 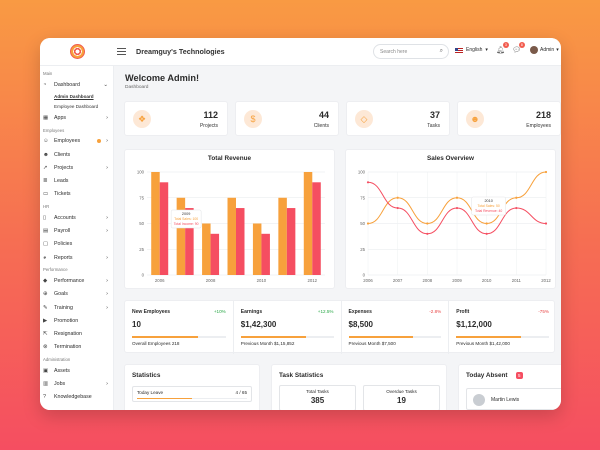 I want to click on sidebar-item-payroll: ▤ Payroll ›, so click(x=76, y=230).